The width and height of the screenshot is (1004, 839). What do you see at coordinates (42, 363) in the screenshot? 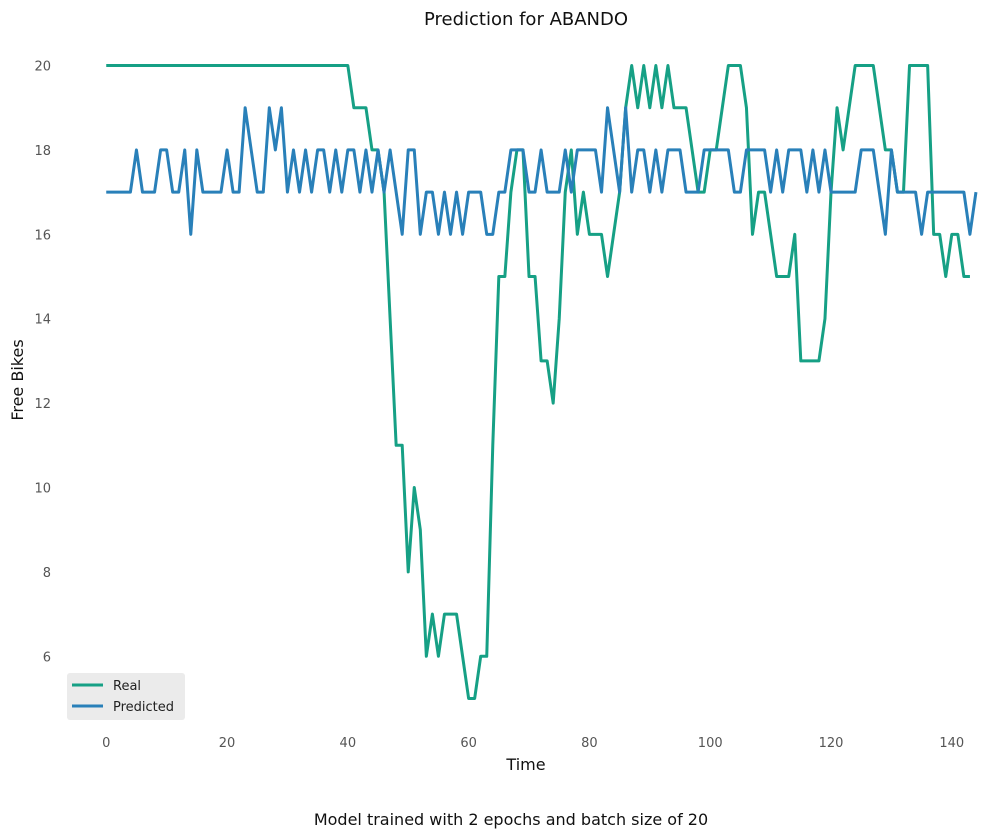
I see `y-axis-ticks: 6 8 10 12 14 16 18 20` at bounding box center [42, 363].